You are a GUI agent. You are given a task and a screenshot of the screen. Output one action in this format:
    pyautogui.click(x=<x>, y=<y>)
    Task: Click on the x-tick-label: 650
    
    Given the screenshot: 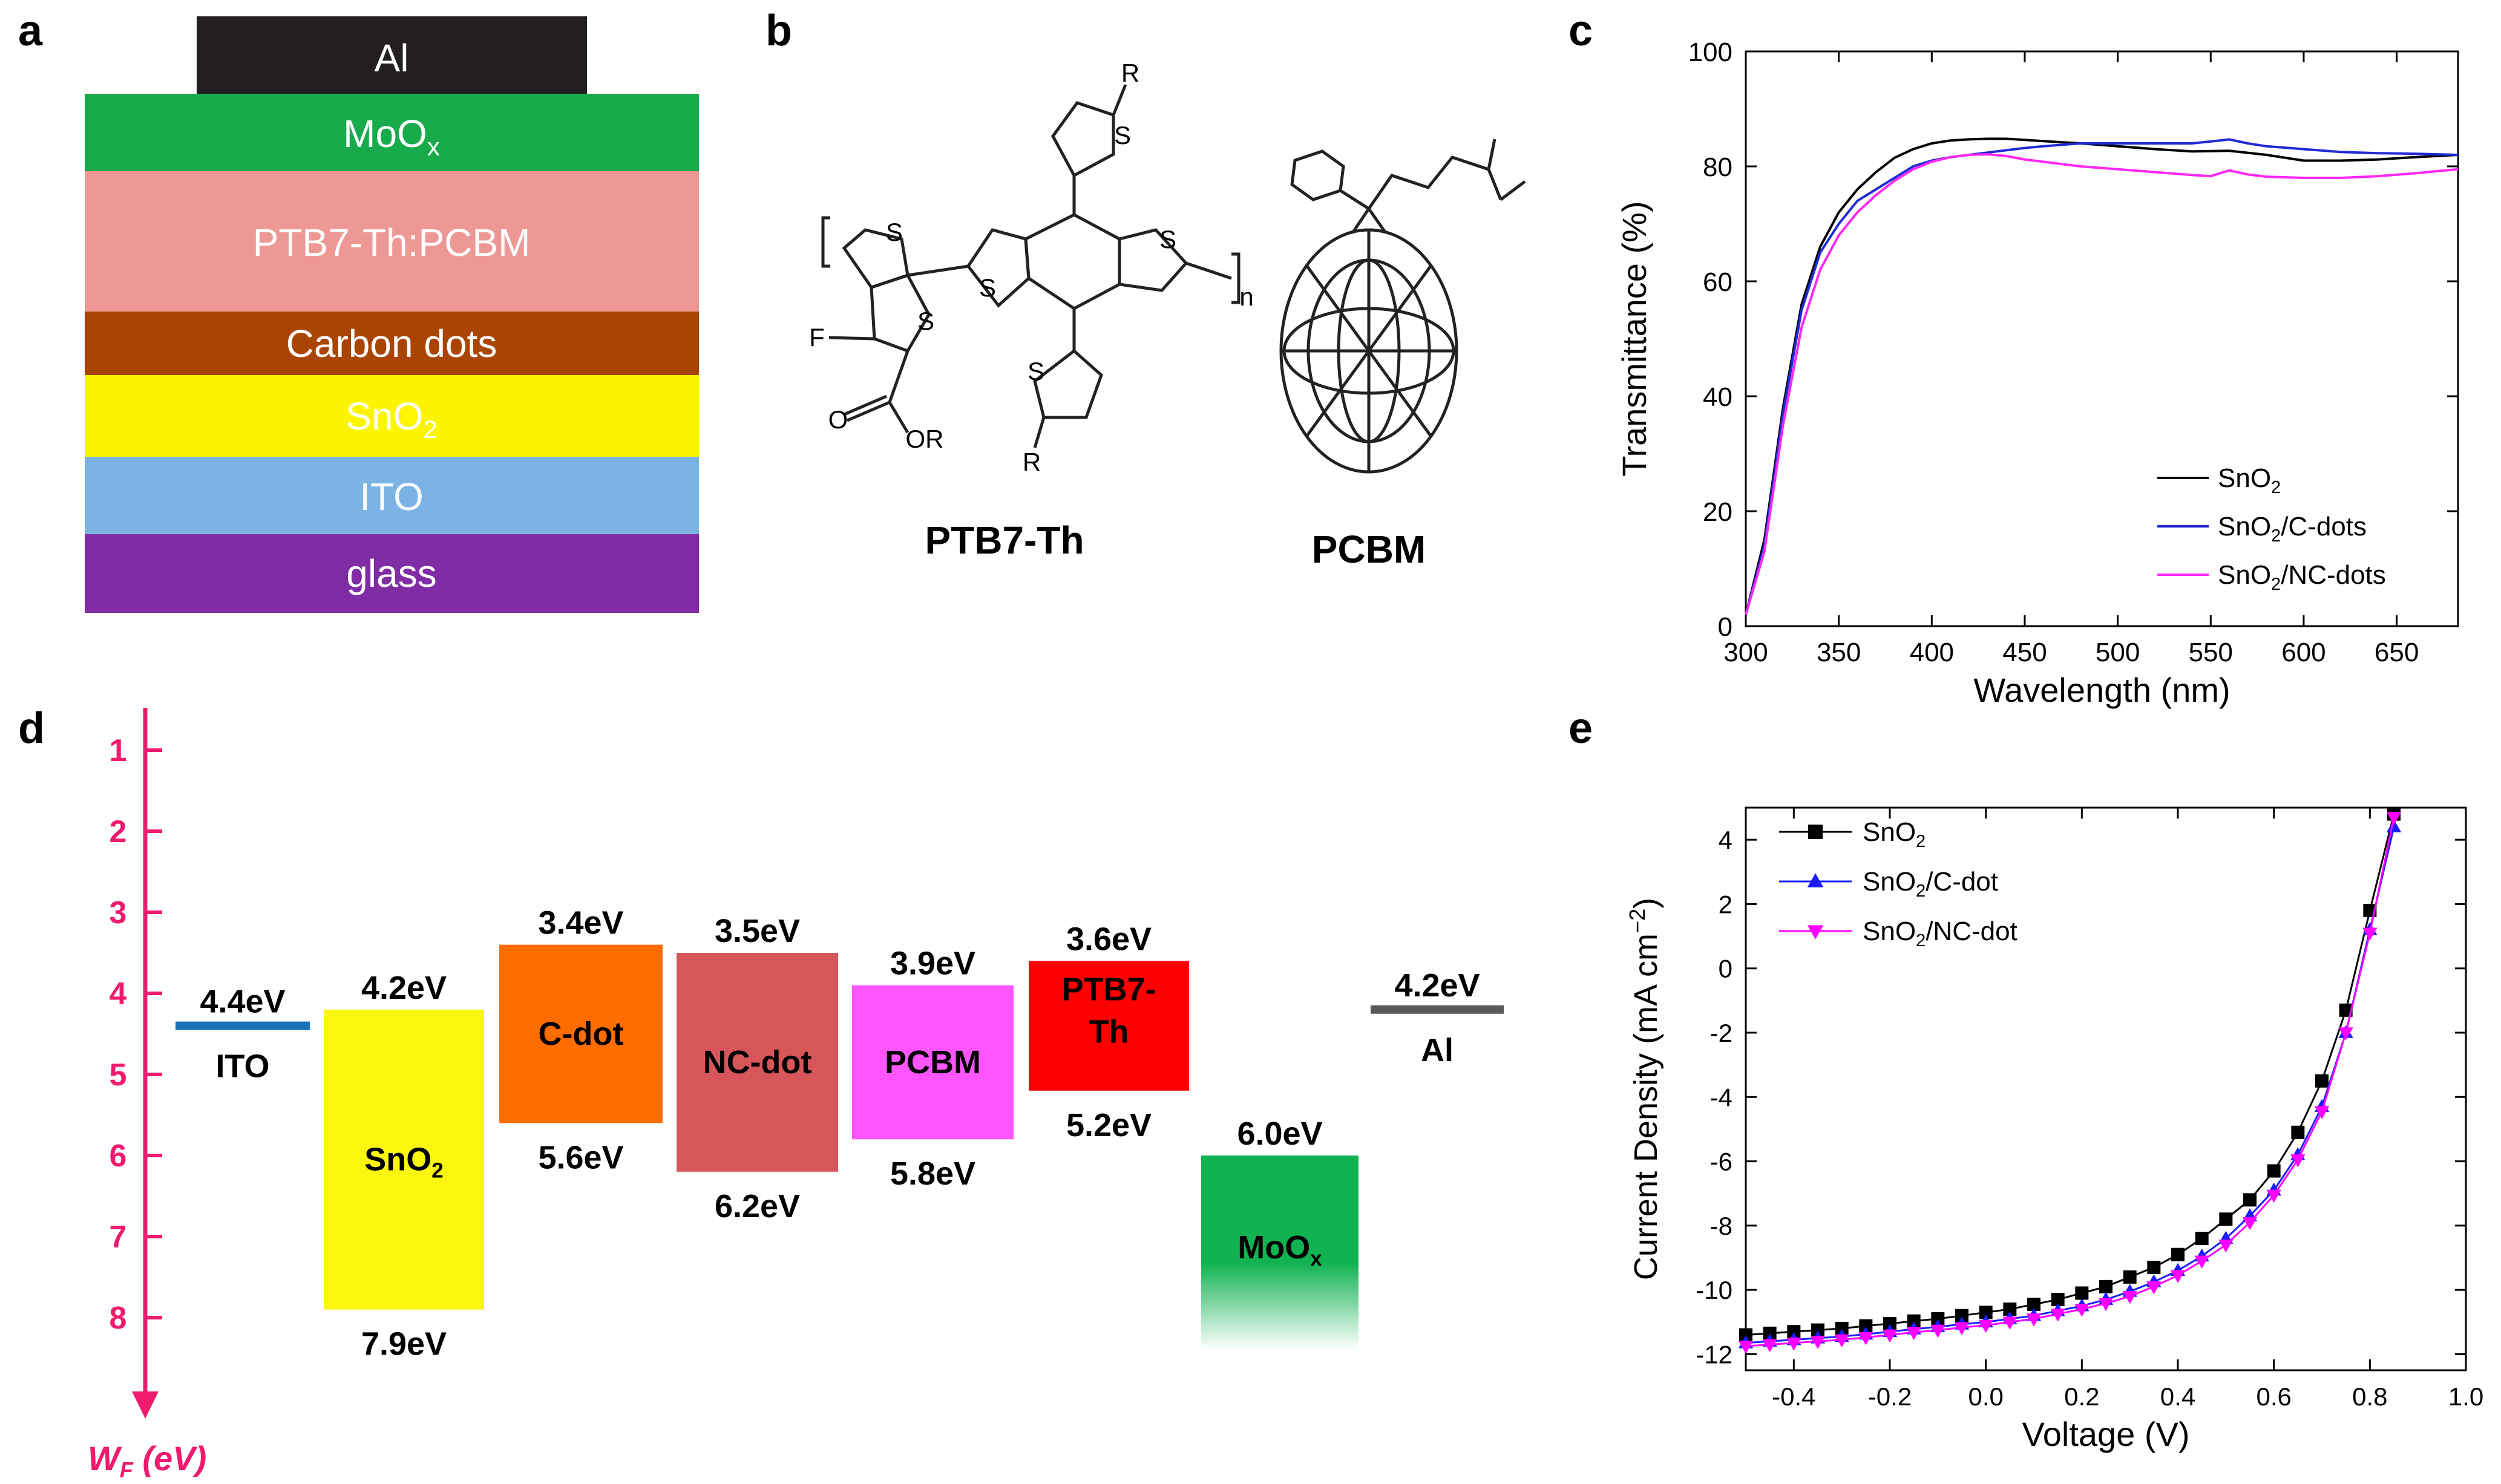 What is the action you would take?
    pyautogui.click(x=2397, y=653)
    